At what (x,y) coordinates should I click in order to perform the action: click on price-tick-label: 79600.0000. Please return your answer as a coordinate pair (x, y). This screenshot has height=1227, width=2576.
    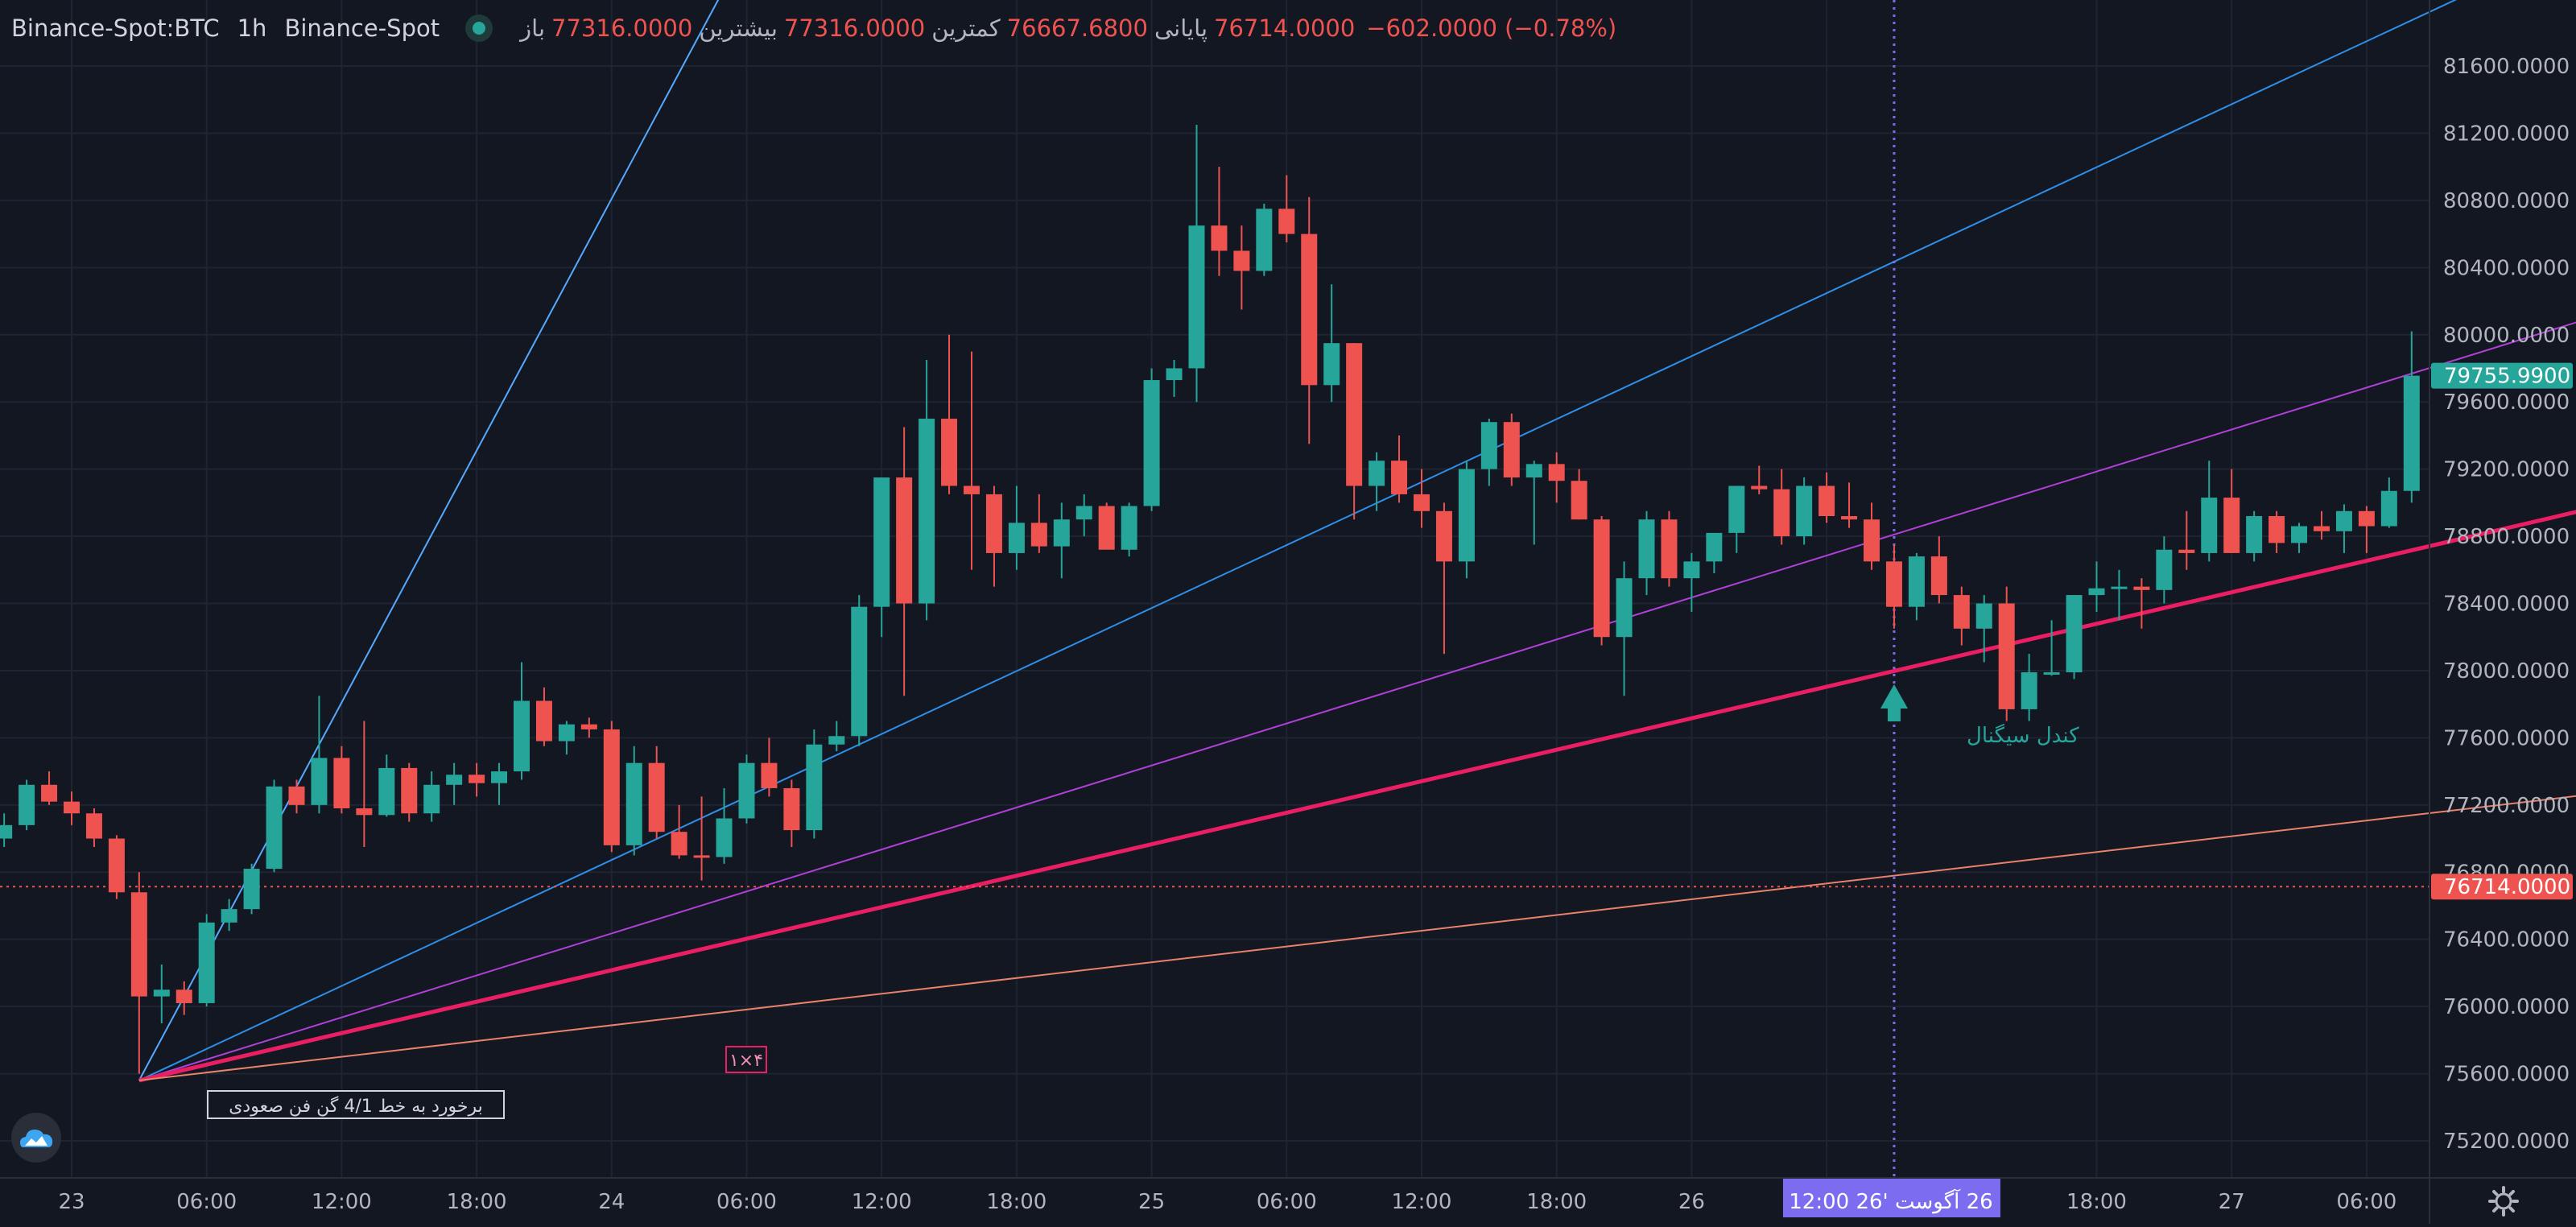
    Looking at the image, I should click on (2506, 402).